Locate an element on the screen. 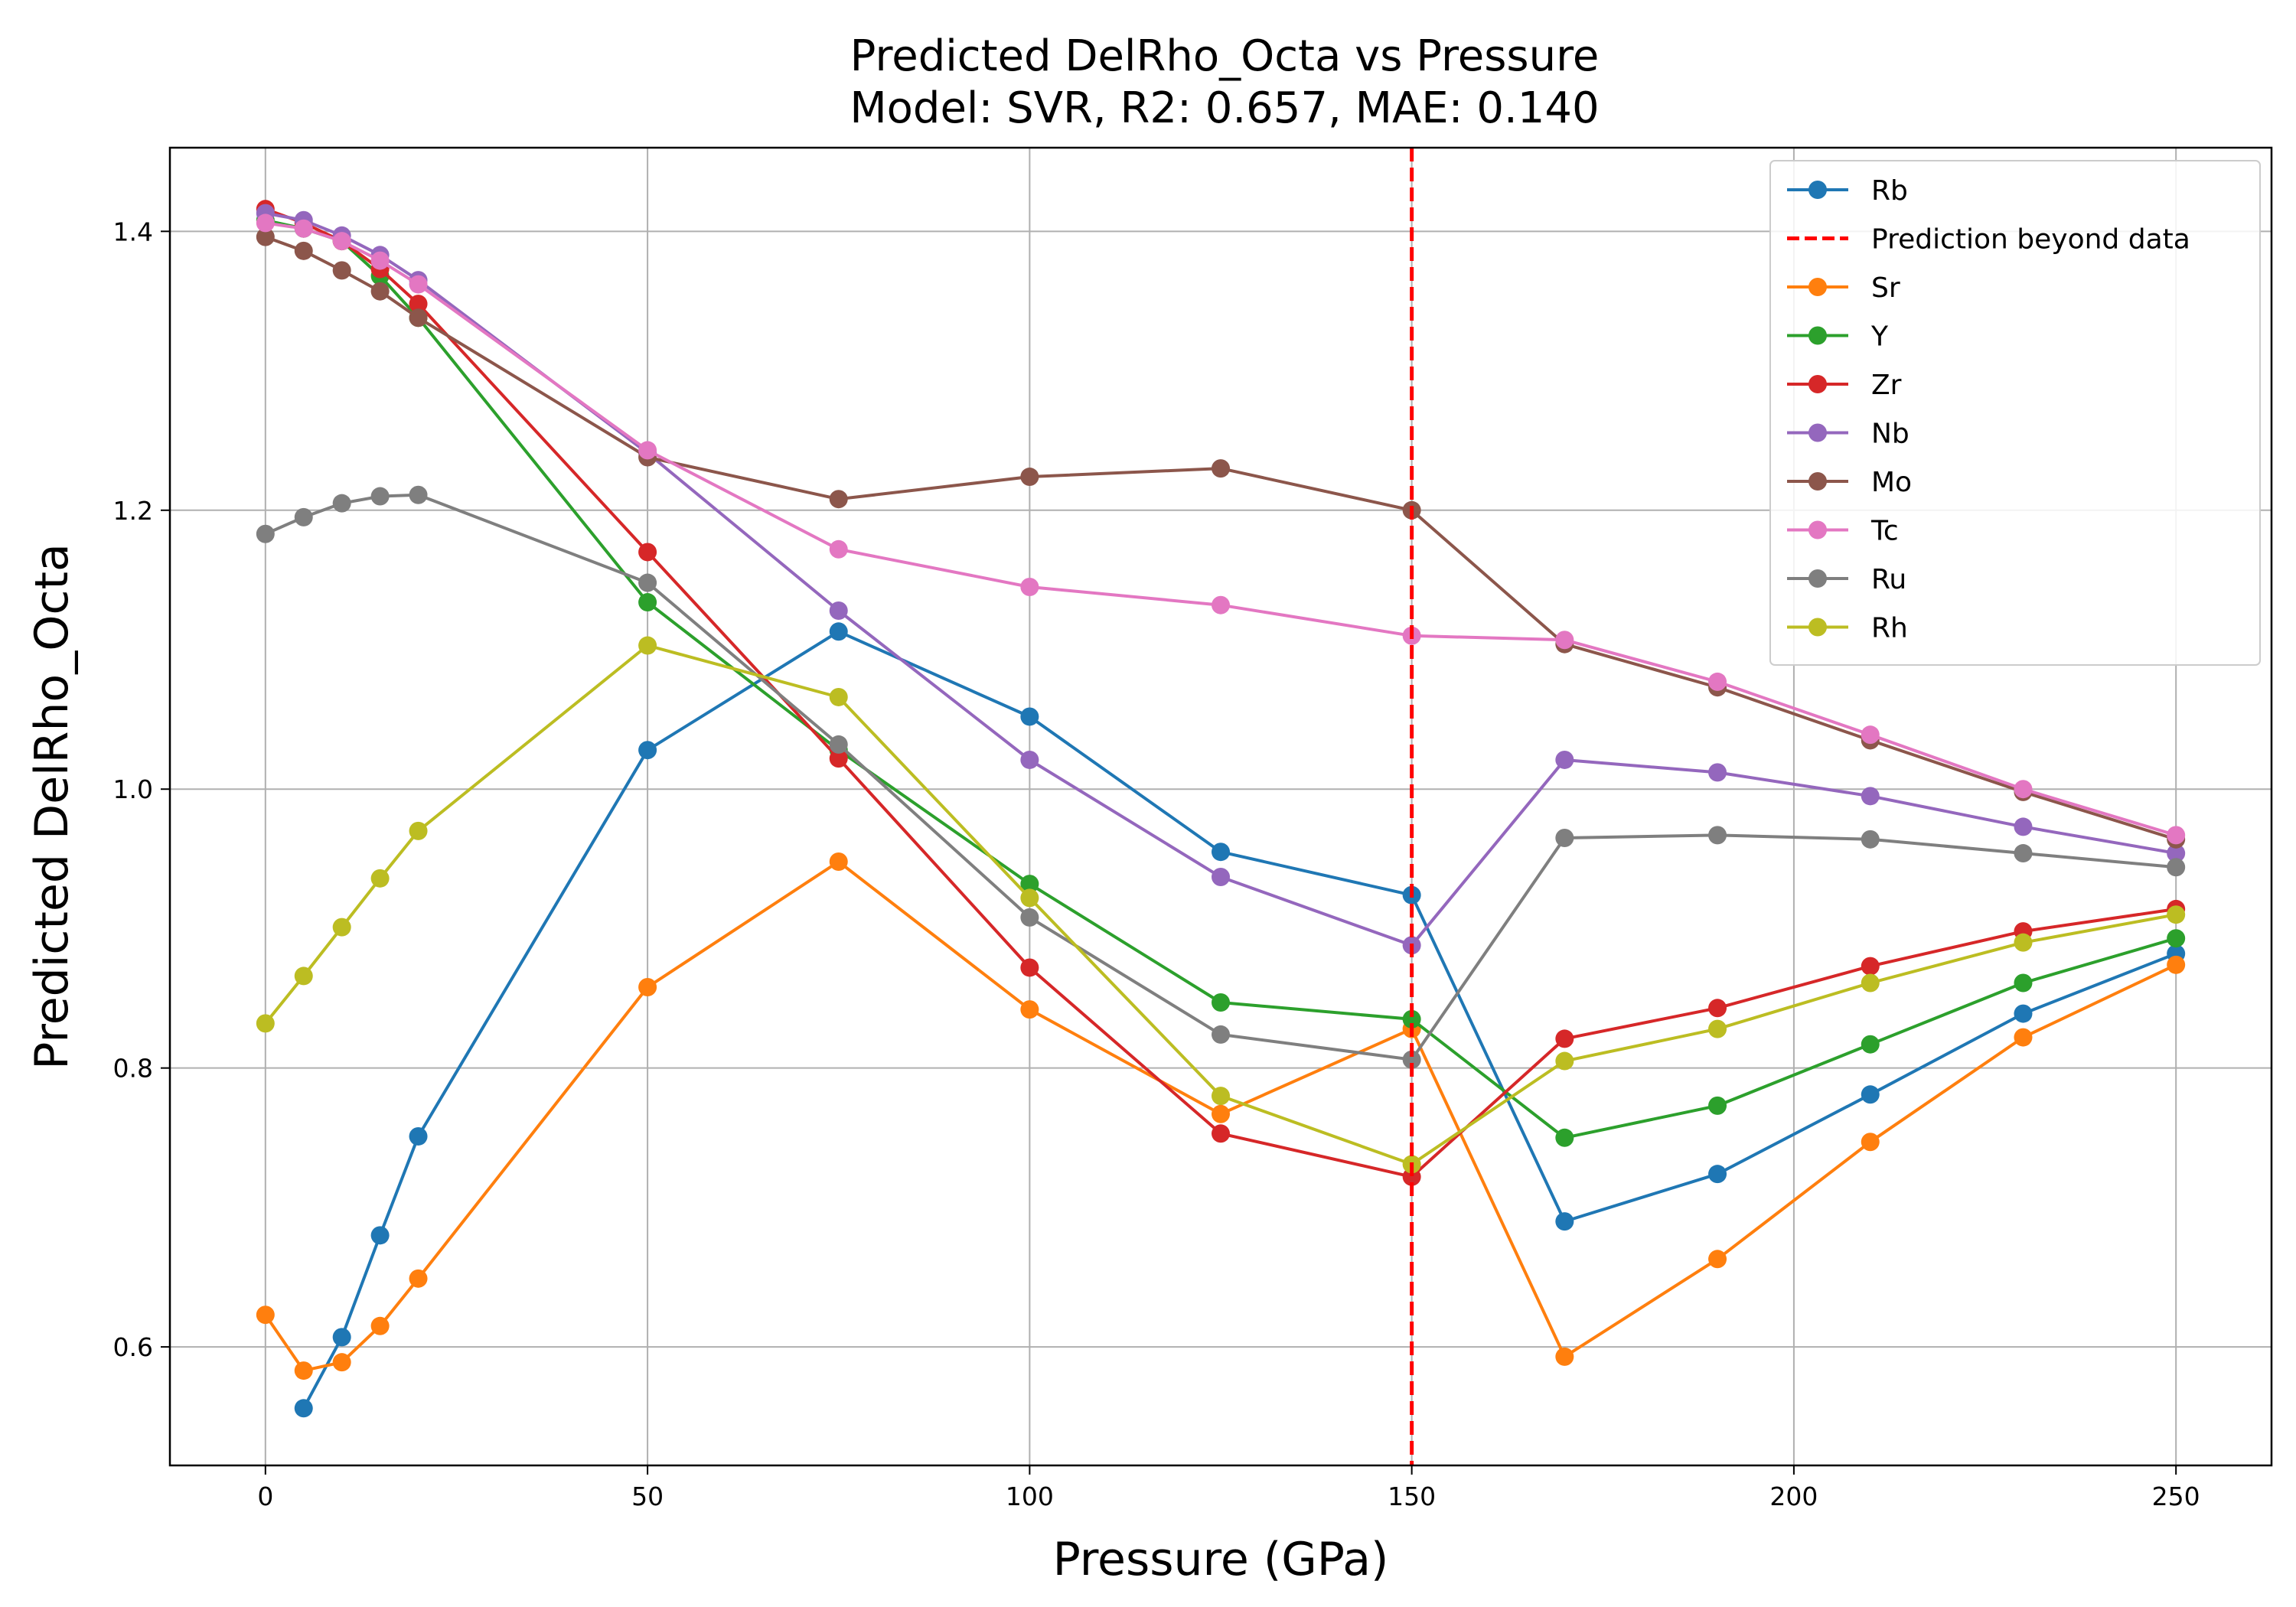 The image size is (2296, 1607). y-axis-ticks: 0.6 0.8 1.0 1.2 1.4 is located at coordinates (141, 790).